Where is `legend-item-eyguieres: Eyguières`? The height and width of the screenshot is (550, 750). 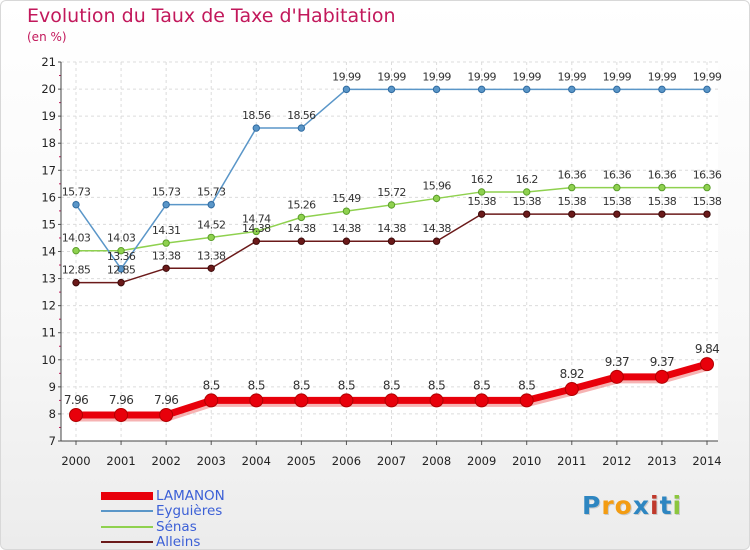 legend-item-eyguieres: Eyguières is located at coordinates (163, 511).